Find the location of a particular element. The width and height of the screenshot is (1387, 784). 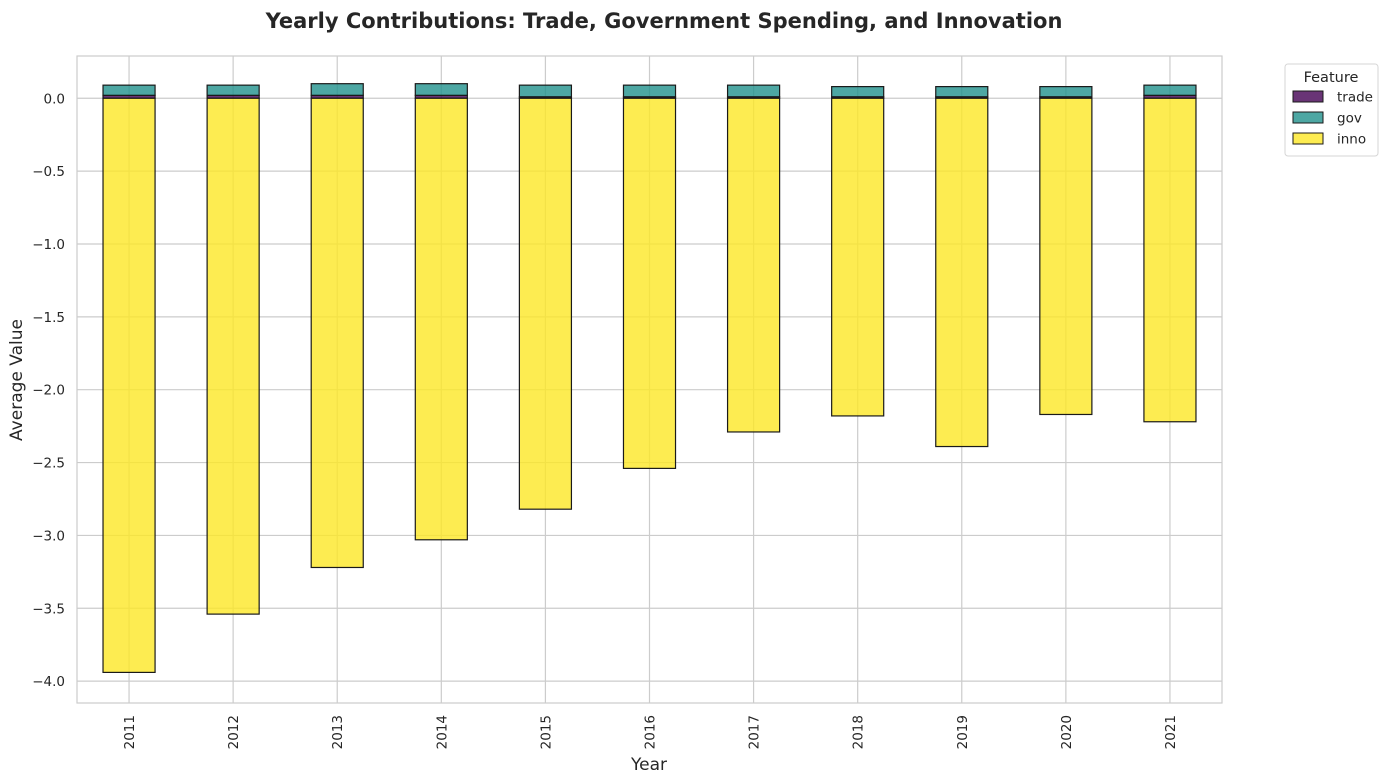

bar-gov-2011 is located at coordinates (129, 90).